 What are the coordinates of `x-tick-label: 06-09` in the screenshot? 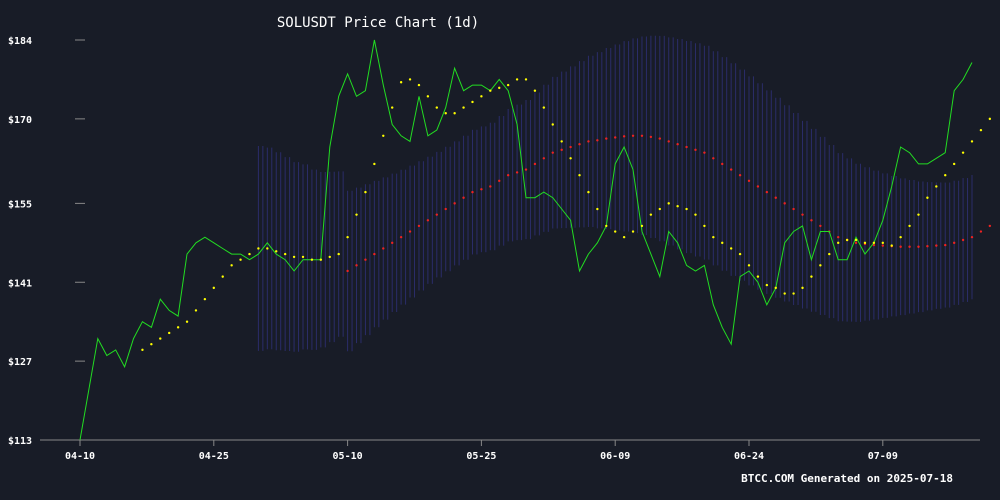 It's located at (615, 456).